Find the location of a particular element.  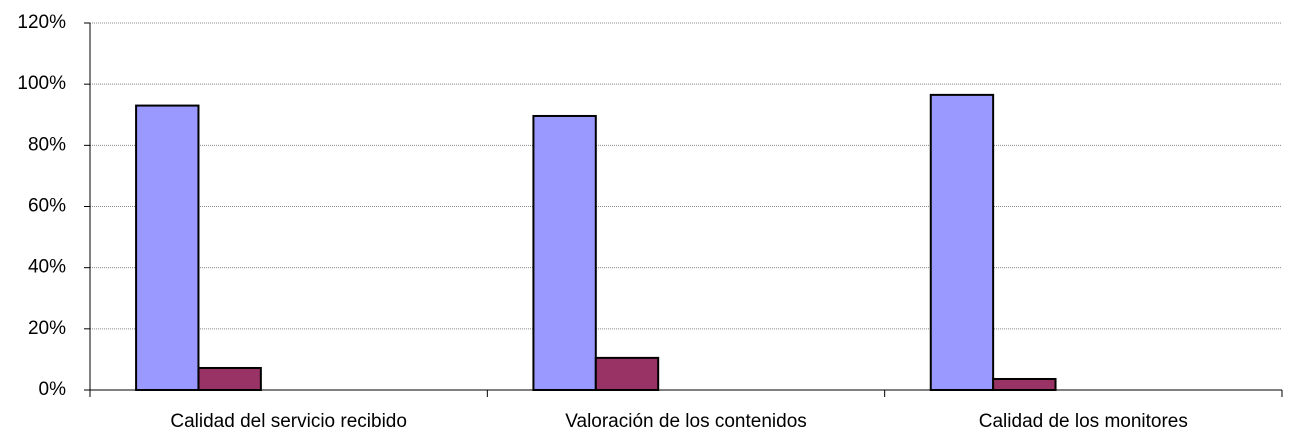

y-tick-label: 120% is located at coordinates (41, 22).